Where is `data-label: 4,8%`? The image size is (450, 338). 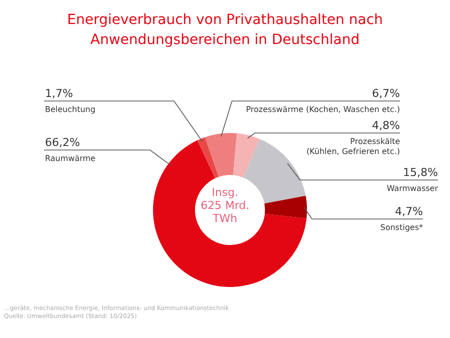
data-label: 4,8% is located at coordinates (386, 125).